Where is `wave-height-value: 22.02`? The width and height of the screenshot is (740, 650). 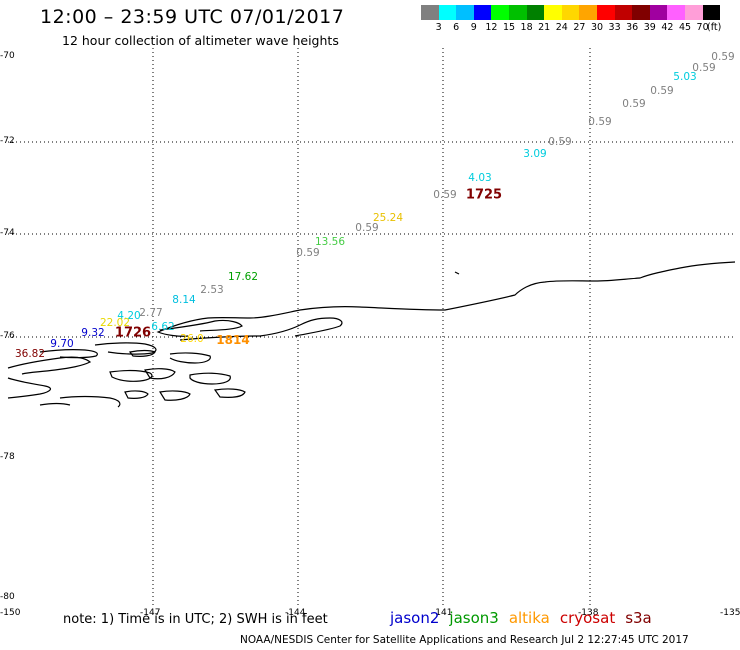
wave-height-value: 22.02 is located at coordinates (115, 323).